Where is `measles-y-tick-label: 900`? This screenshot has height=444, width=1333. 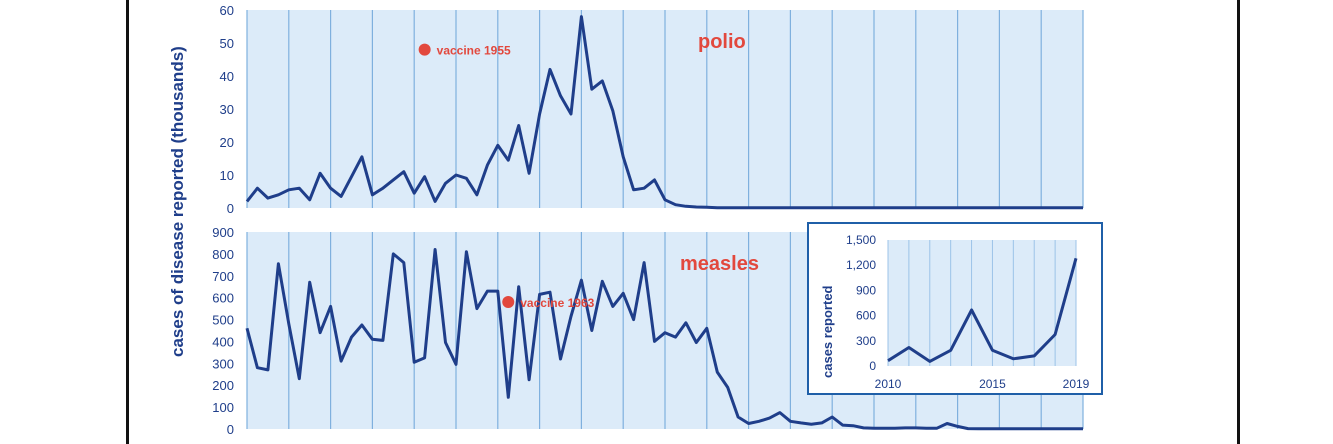
measles-y-tick-label: 900 is located at coordinates (223, 232).